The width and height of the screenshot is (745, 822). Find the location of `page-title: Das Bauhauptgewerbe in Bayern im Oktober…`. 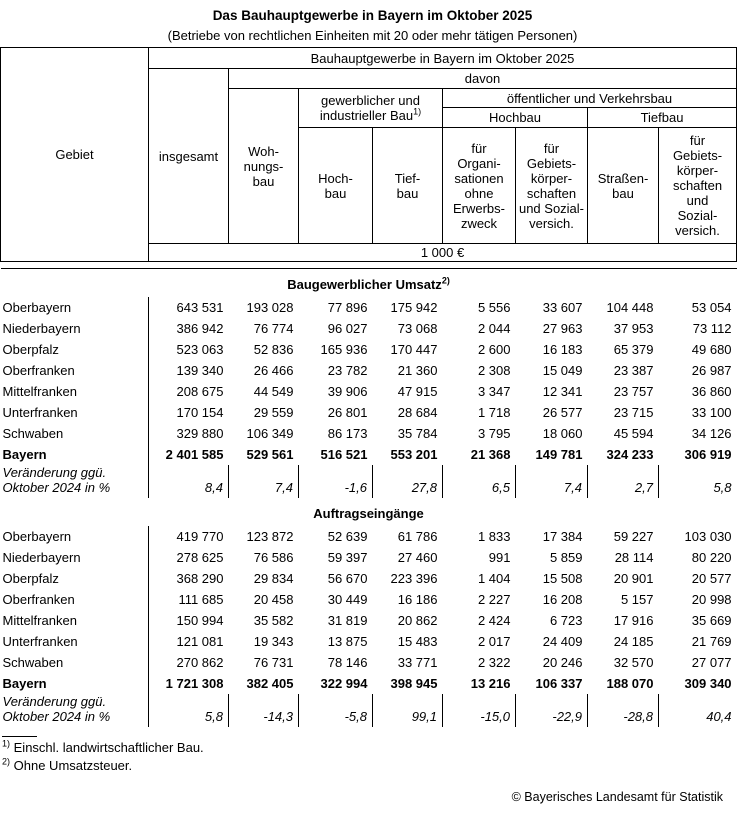

page-title: Das Bauhauptgewerbe in Bayern im Oktober… is located at coordinates (372, 15).